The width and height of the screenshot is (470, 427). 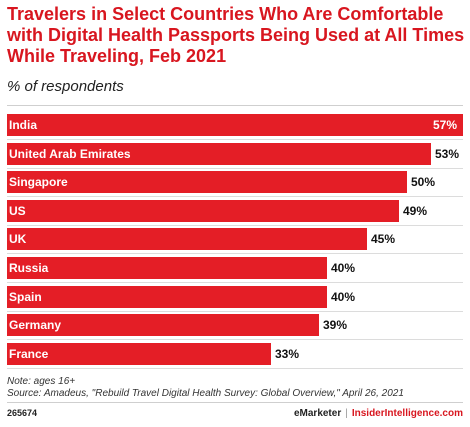 What do you see at coordinates (22, 413) in the screenshot?
I see `chart-id: 265674` at bounding box center [22, 413].